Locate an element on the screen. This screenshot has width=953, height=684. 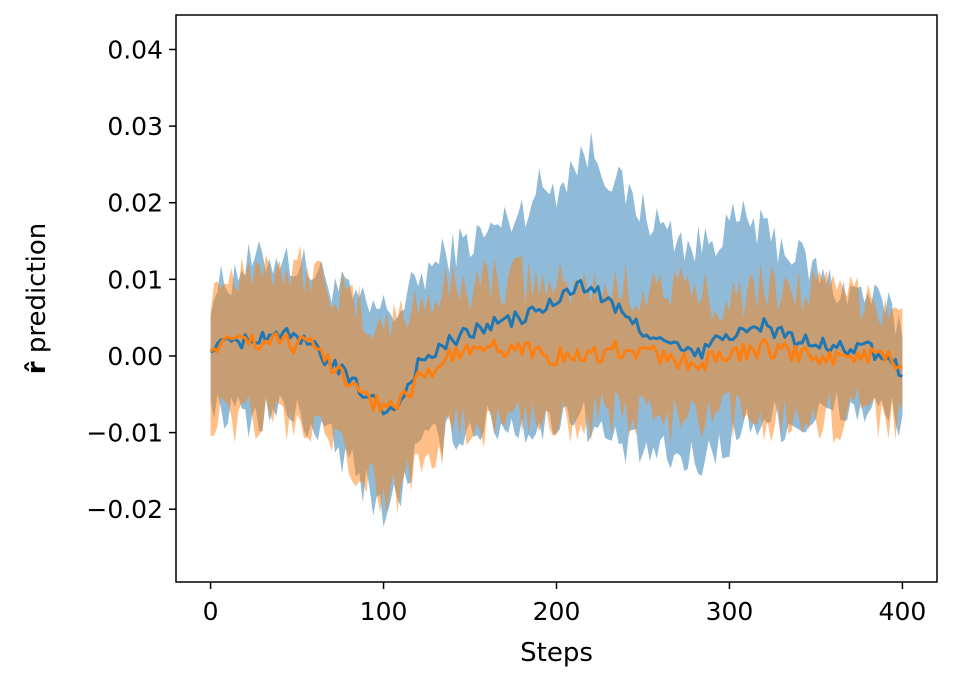
x-tick-label: 300 is located at coordinates (730, 611).